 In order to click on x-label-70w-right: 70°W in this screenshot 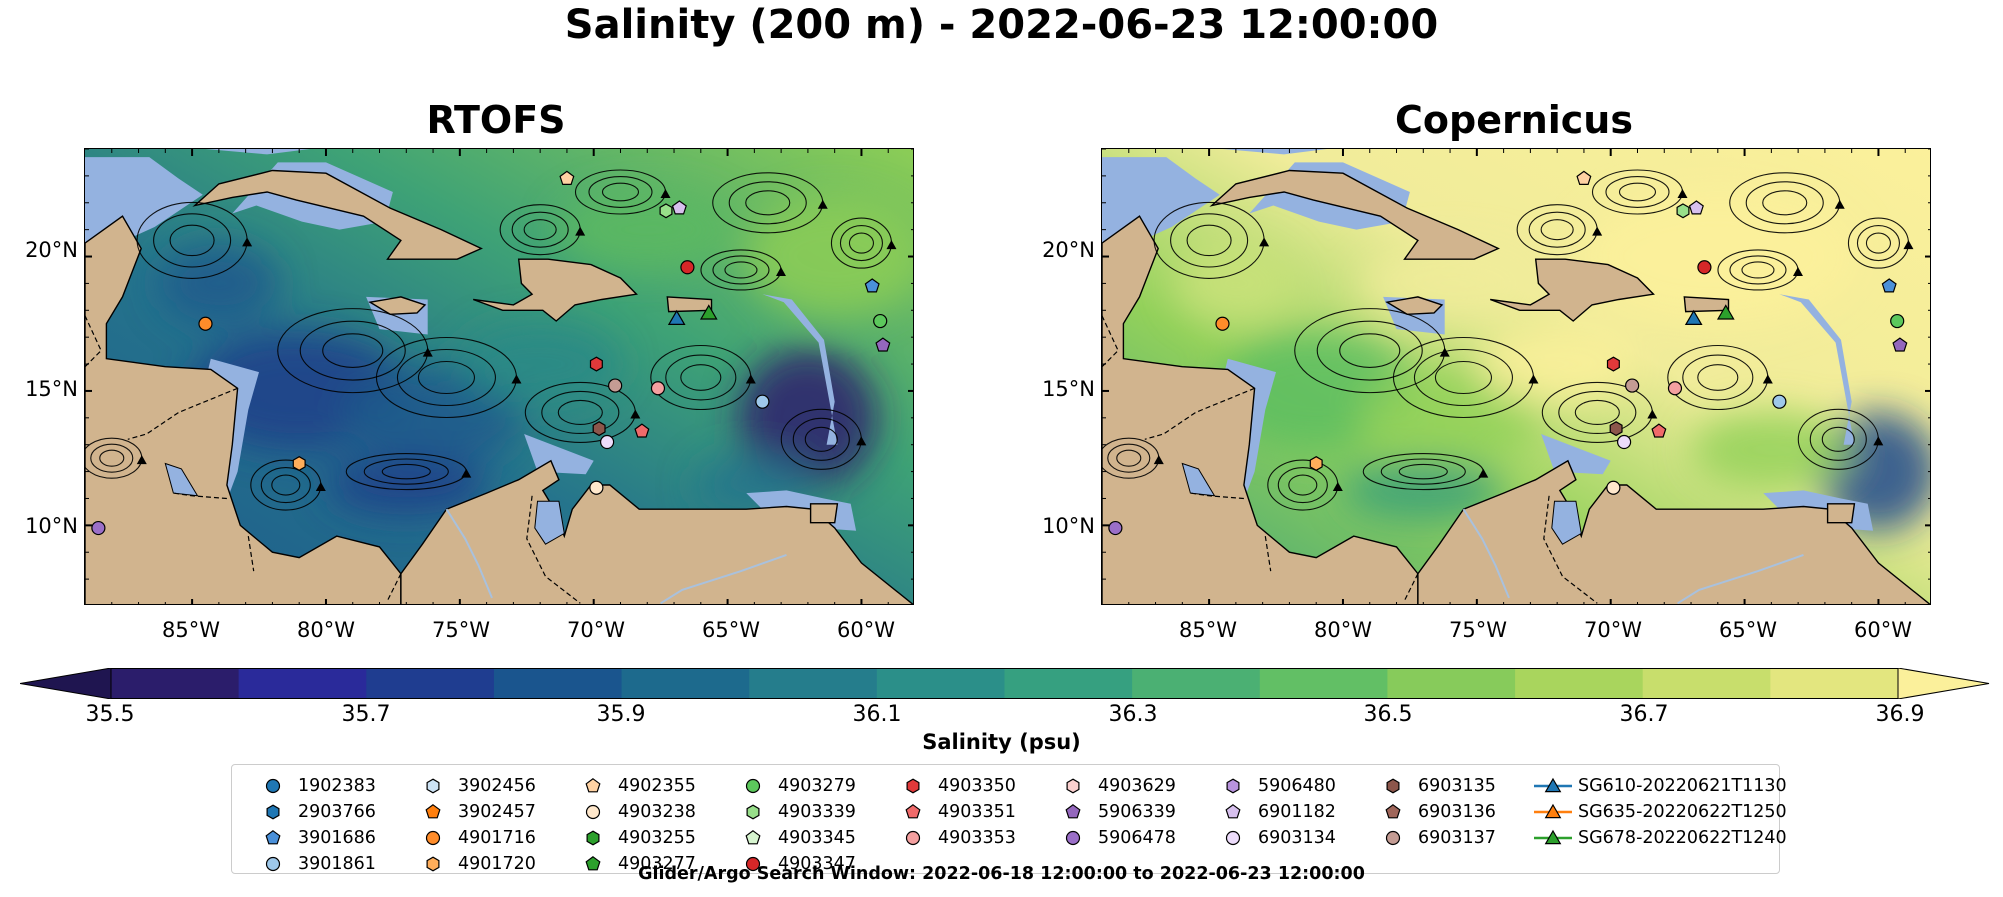, I will do `click(1613, 630)`.